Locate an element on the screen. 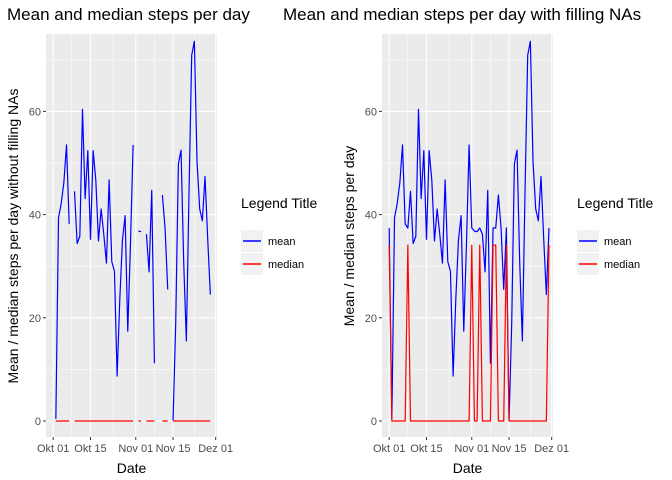 The width and height of the screenshot is (672, 480). chart-title: Mean and median steps per day is located at coordinates (128, 14).